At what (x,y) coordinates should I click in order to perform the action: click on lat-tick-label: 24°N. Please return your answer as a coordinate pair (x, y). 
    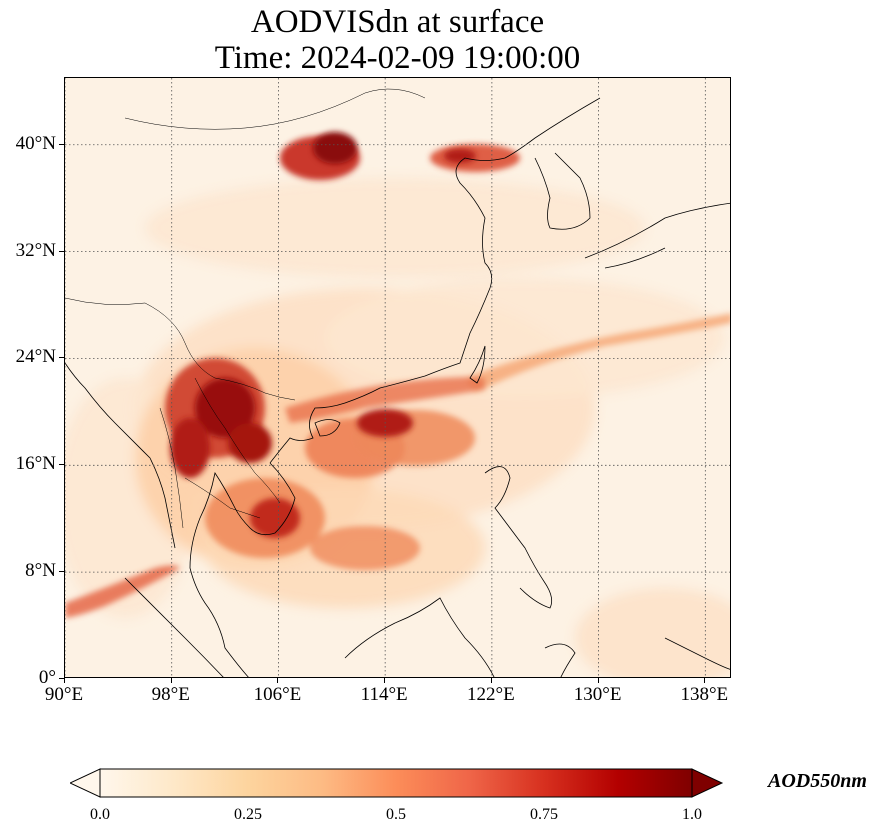
    Looking at the image, I should click on (35, 357).